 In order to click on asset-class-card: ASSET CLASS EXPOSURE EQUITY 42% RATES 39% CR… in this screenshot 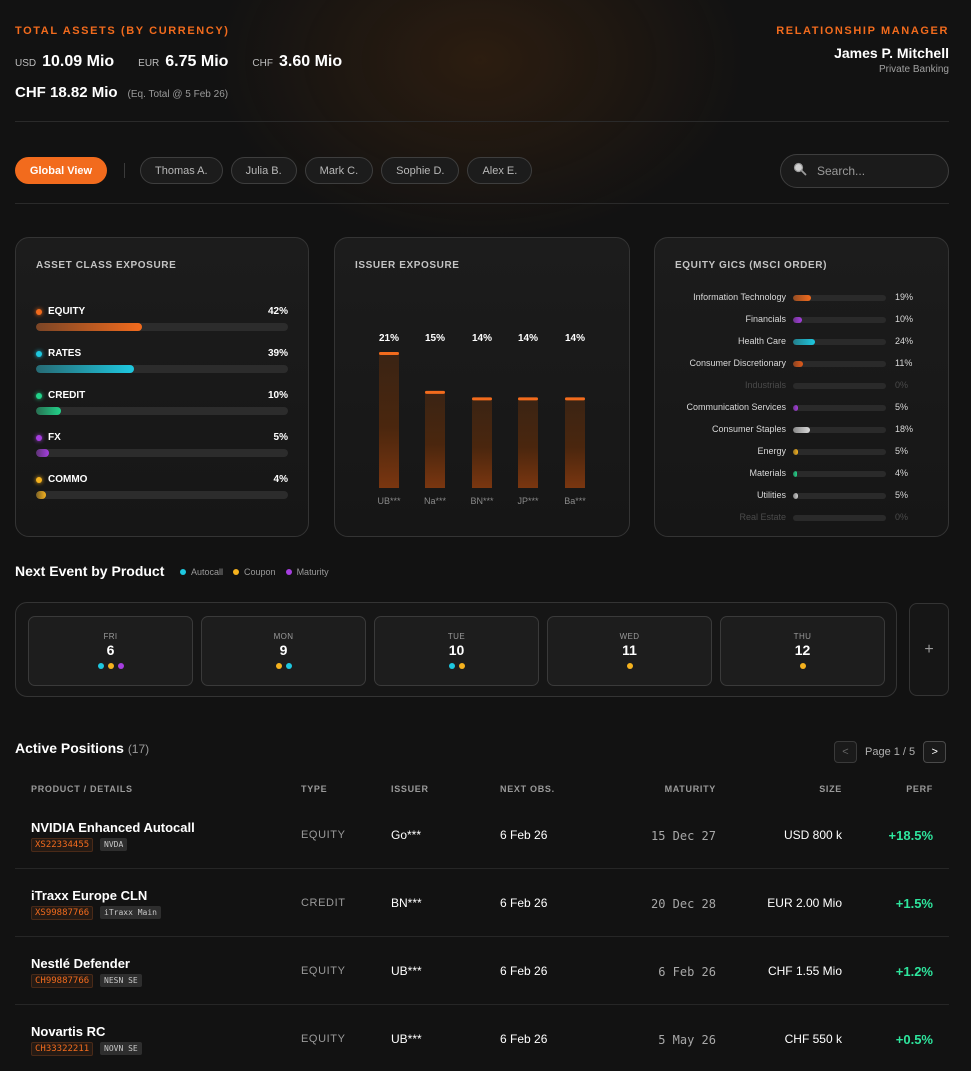, I will do `click(162, 387)`.